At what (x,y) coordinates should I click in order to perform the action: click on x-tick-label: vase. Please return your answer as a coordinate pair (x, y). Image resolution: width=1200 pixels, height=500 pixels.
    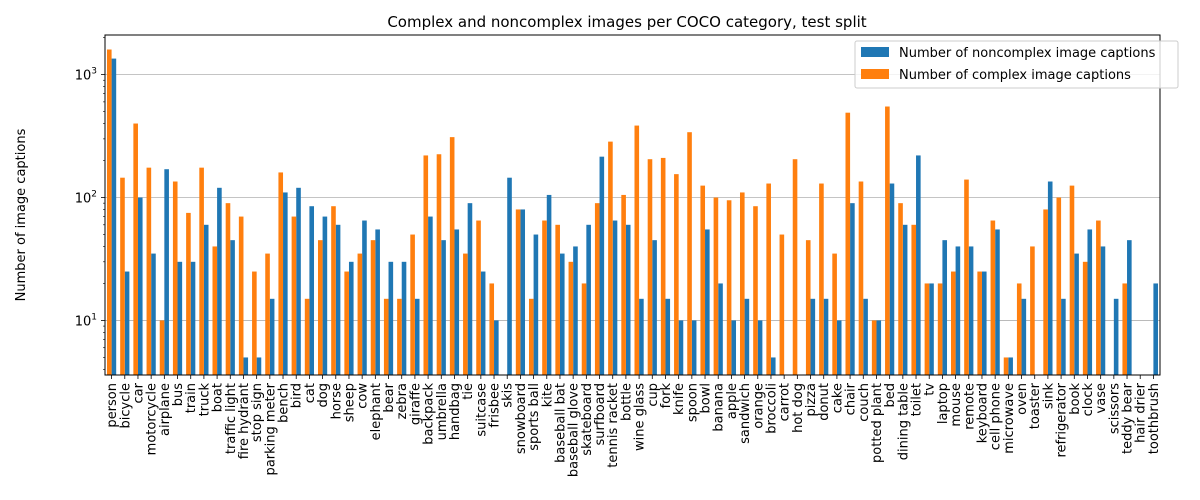
    Looking at the image, I should click on (1101, 398).